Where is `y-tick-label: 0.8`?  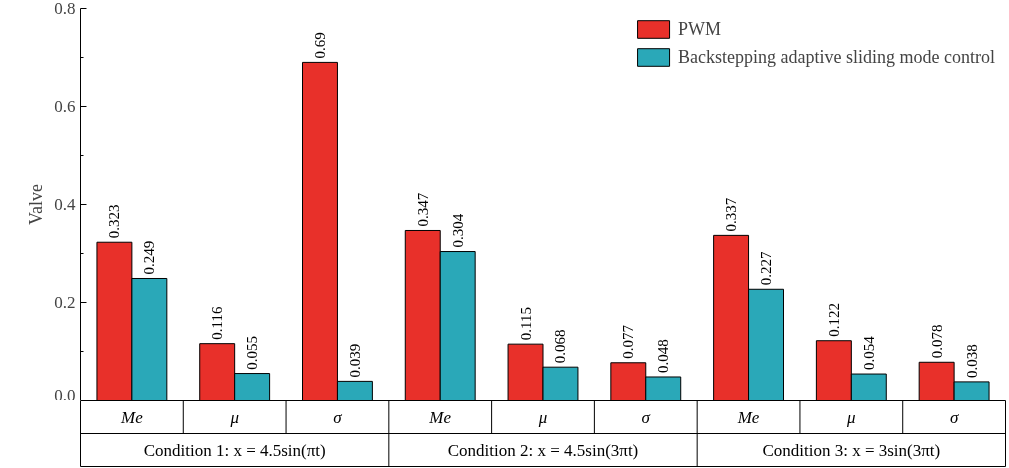 y-tick-label: 0.8 is located at coordinates (65, 9).